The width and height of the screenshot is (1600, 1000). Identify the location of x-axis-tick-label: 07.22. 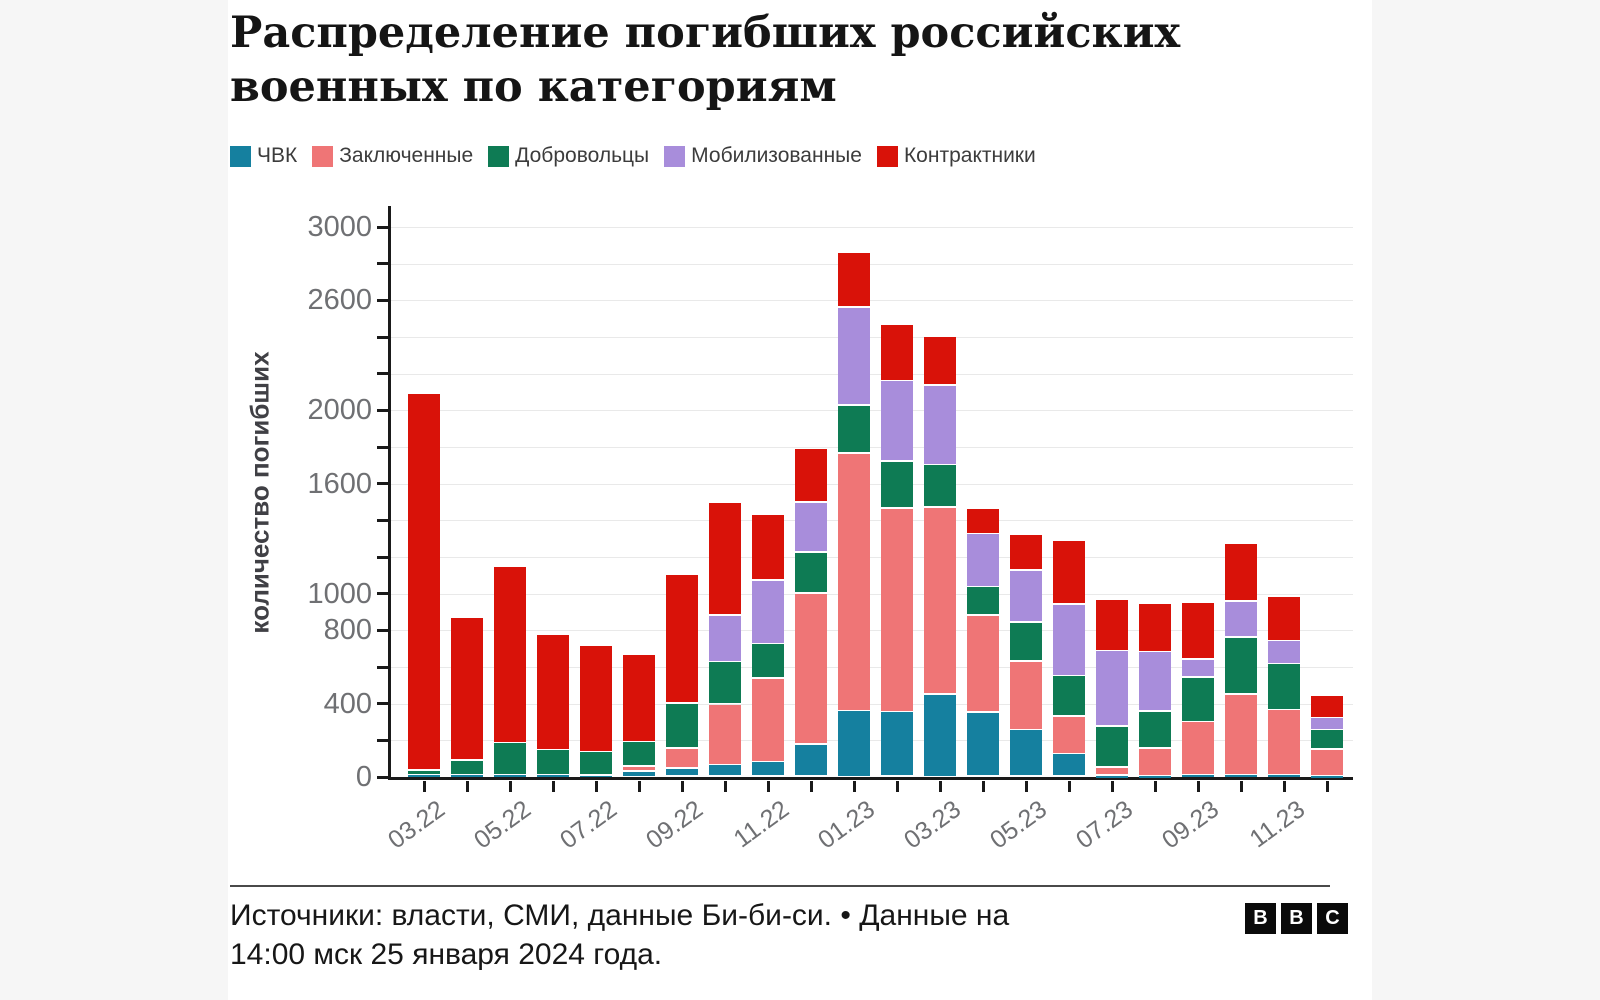
(589, 825).